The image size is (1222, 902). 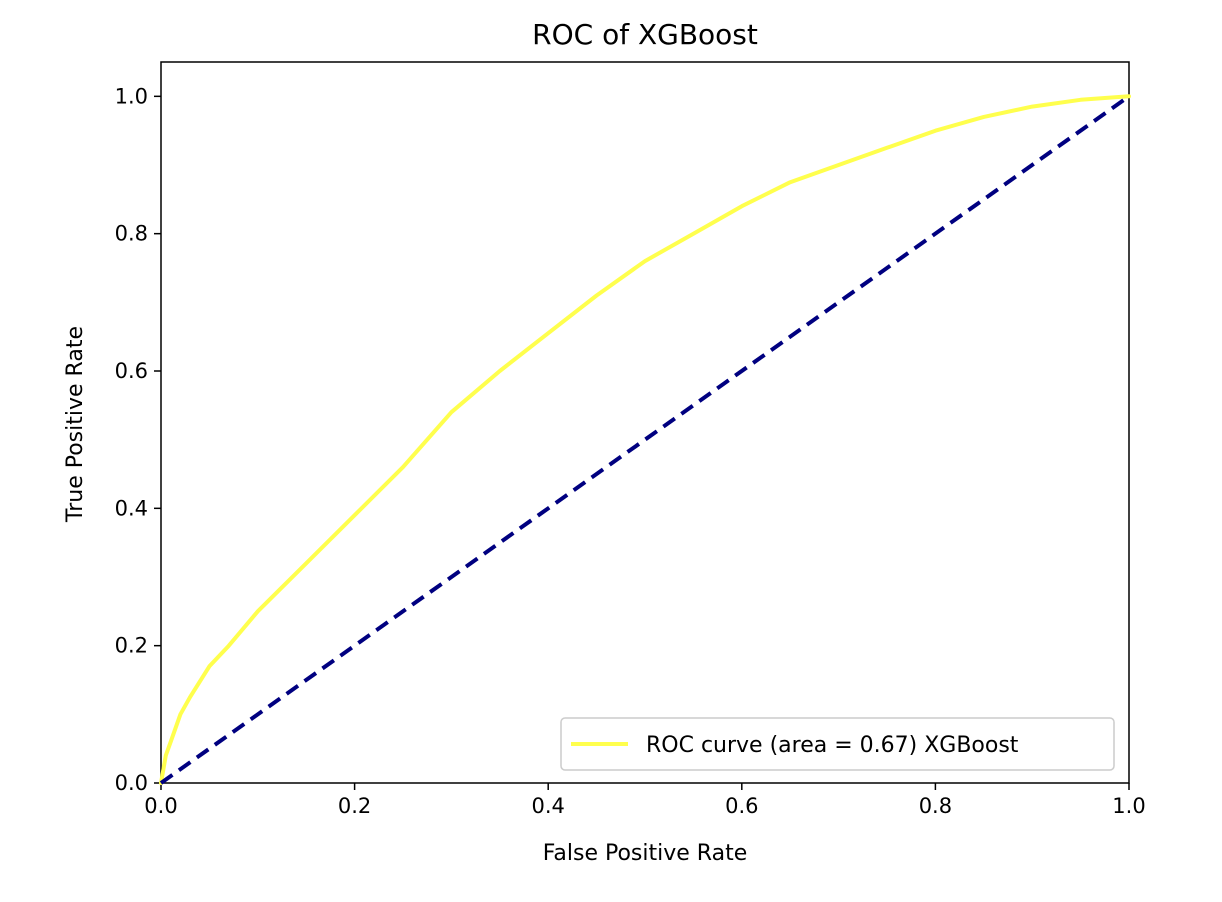 I want to click on legend-box, so click(x=837, y=744).